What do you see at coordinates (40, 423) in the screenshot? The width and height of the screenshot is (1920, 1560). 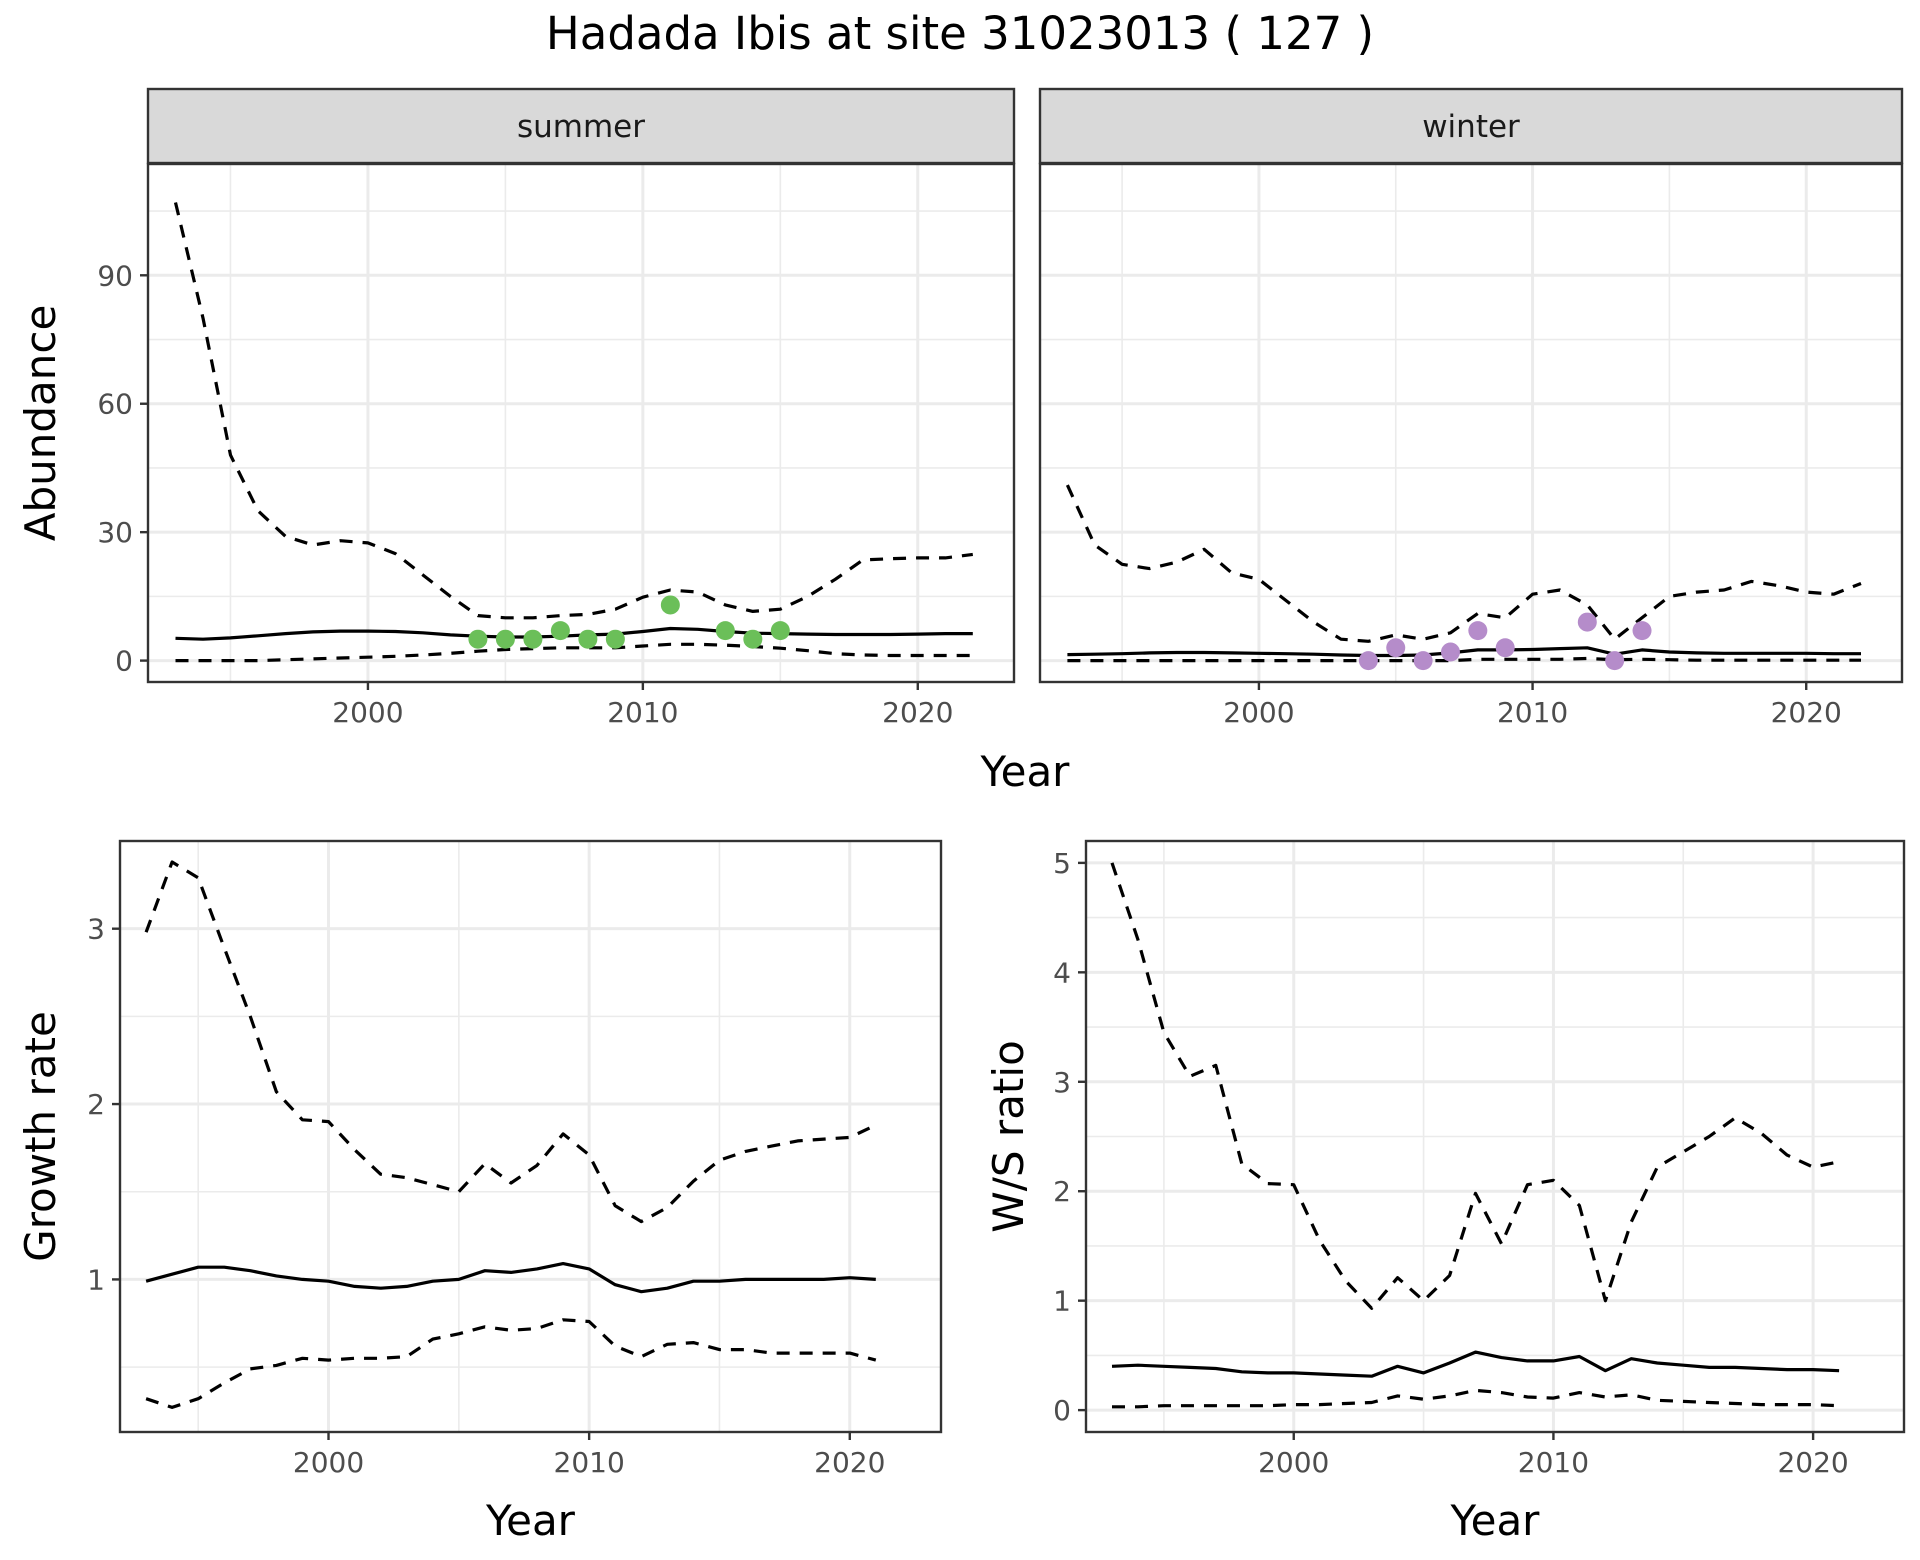 I see `abundance-y-axis-title: Abundance` at bounding box center [40, 423].